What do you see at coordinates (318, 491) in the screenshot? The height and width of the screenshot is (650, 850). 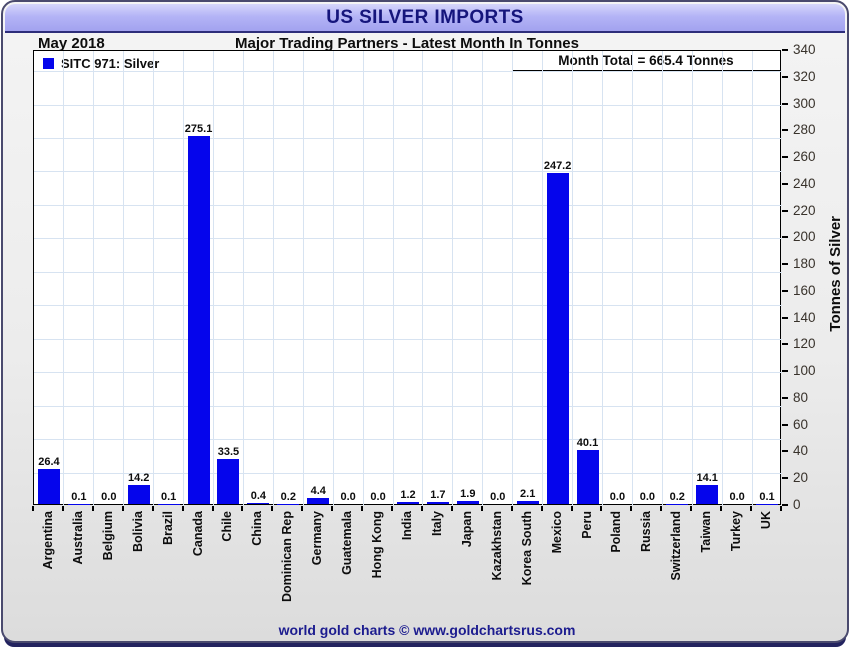 I see `bar-value-label: 4.4` at bounding box center [318, 491].